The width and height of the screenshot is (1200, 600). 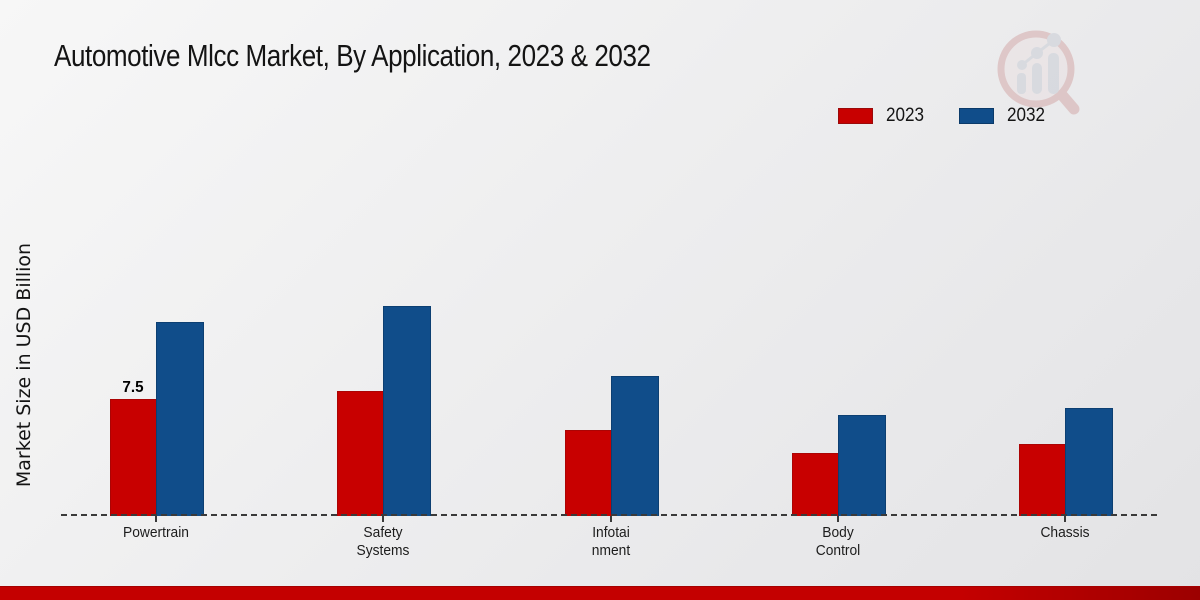 What do you see at coordinates (1038, 72) in the screenshot?
I see `magnifier-growth-logo-icon` at bounding box center [1038, 72].